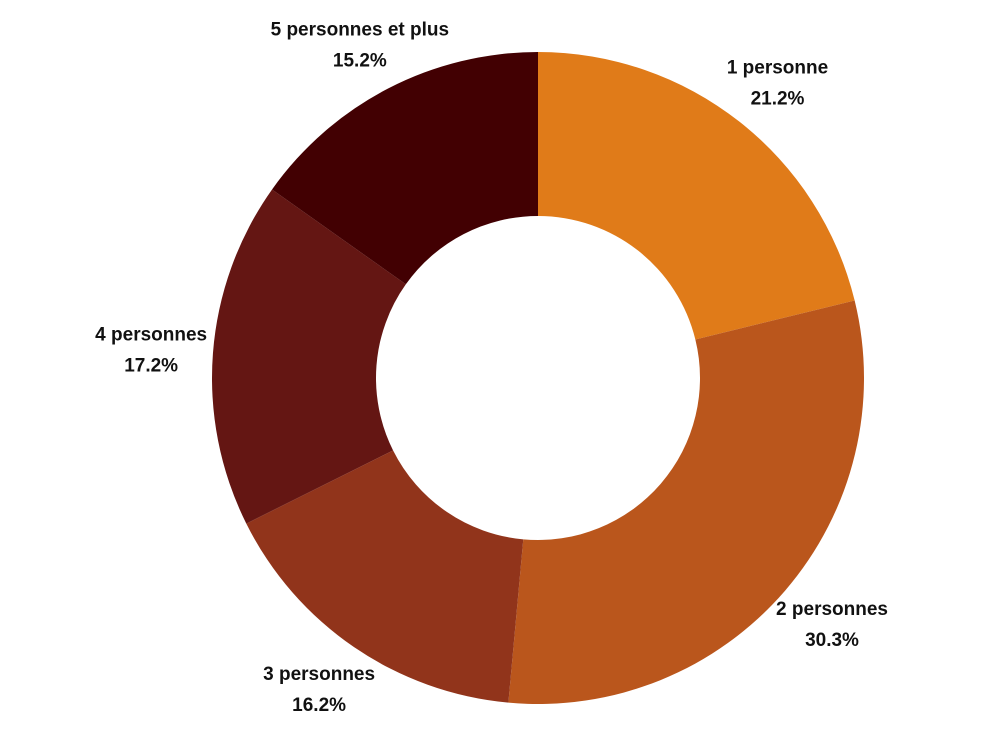 The height and width of the screenshot is (729, 1000). Describe the element at coordinates (319, 690) in the screenshot. I see `slice-label-3: 3 personnes 16.2%` at that location.